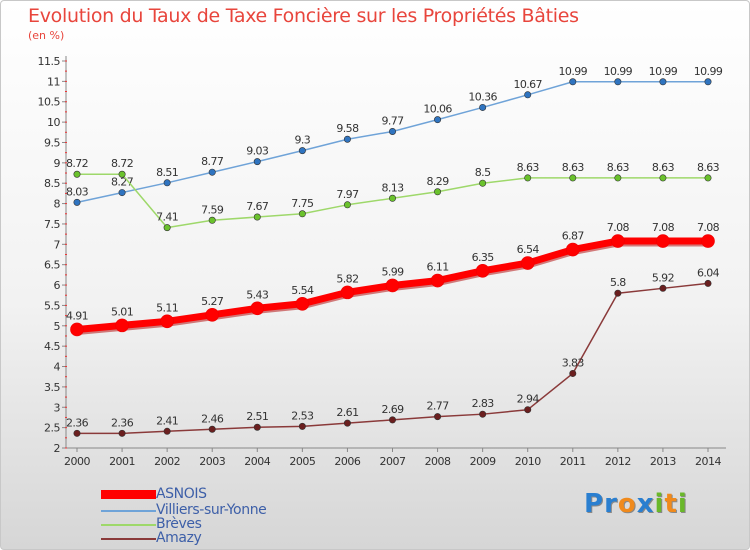 Image resolution: width=750 pixels, height=550 pixels. Describe the element at coordinates (57, 204) in the screenshot. I see `y-tick-label: 8` at that location.